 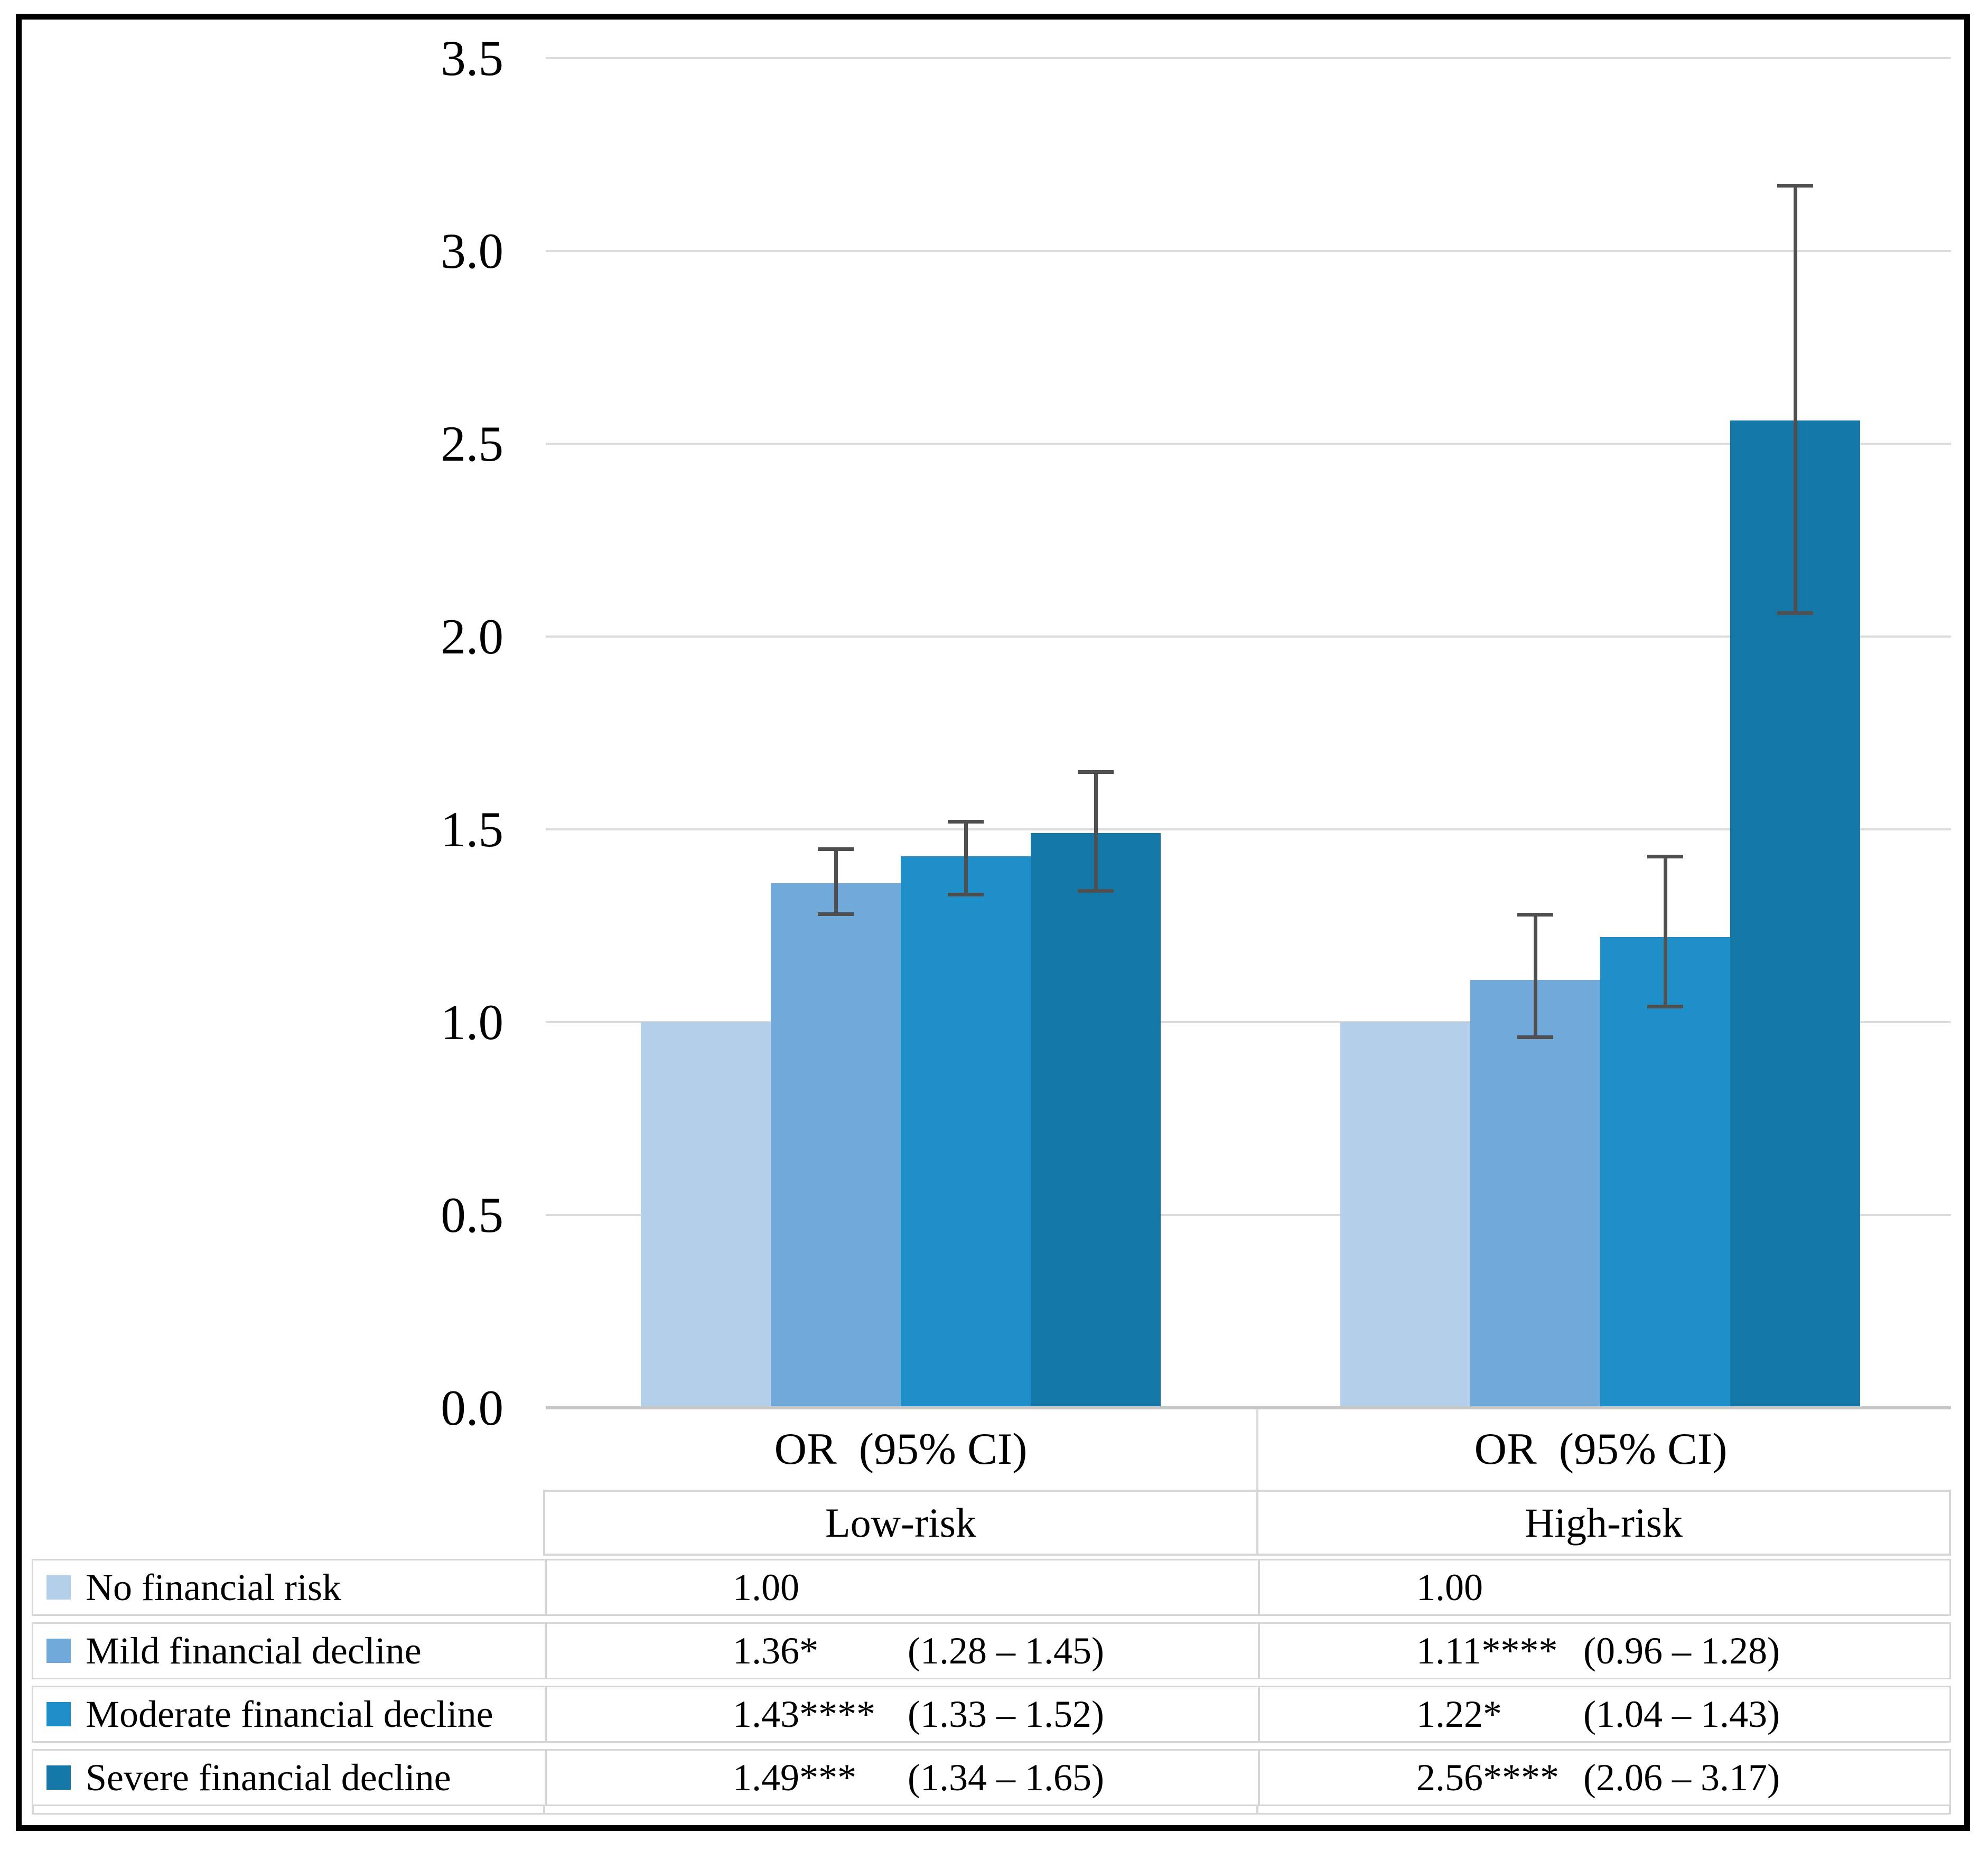 I want to click on legend-cell: Severe financial decline, so click(x=289, y=1778).